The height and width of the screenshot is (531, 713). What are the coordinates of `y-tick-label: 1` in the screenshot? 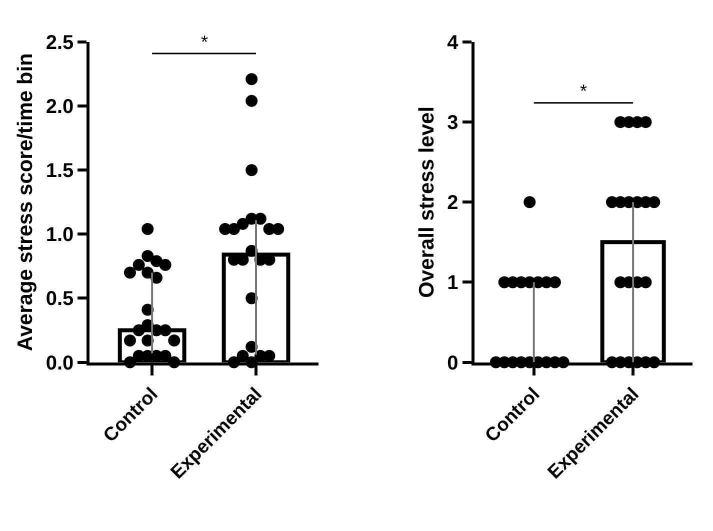 It's located at (452, 283).